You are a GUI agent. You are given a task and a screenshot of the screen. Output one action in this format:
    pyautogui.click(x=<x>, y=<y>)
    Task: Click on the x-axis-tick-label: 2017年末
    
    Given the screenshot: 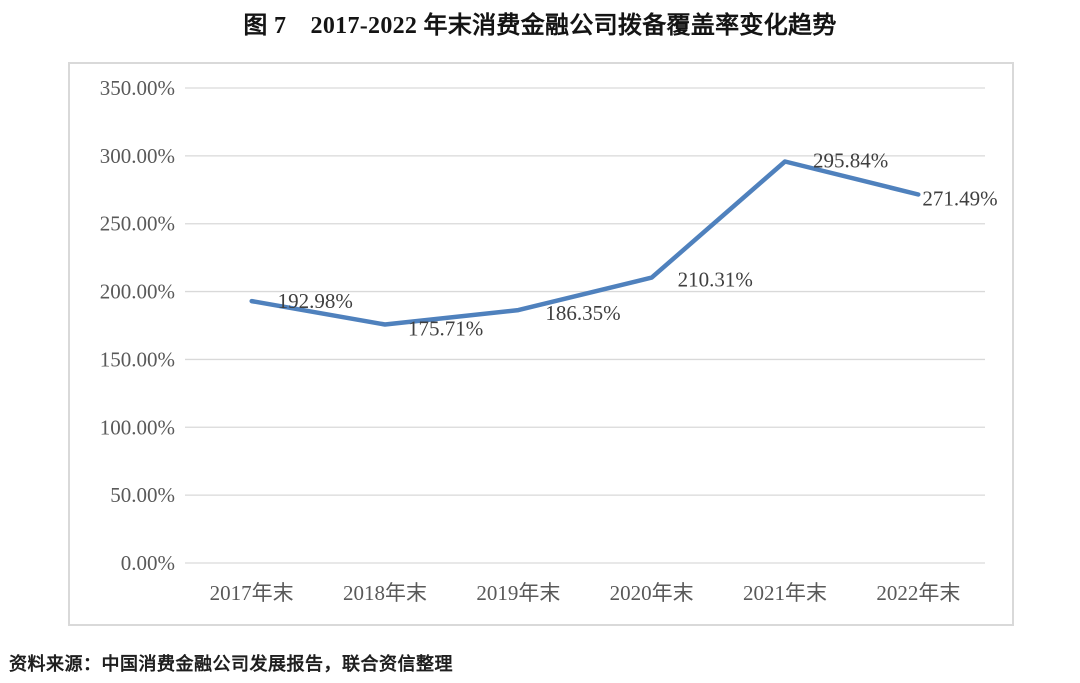 What is the action you would take?
    pyautogui.click(x=252, y=593)
    